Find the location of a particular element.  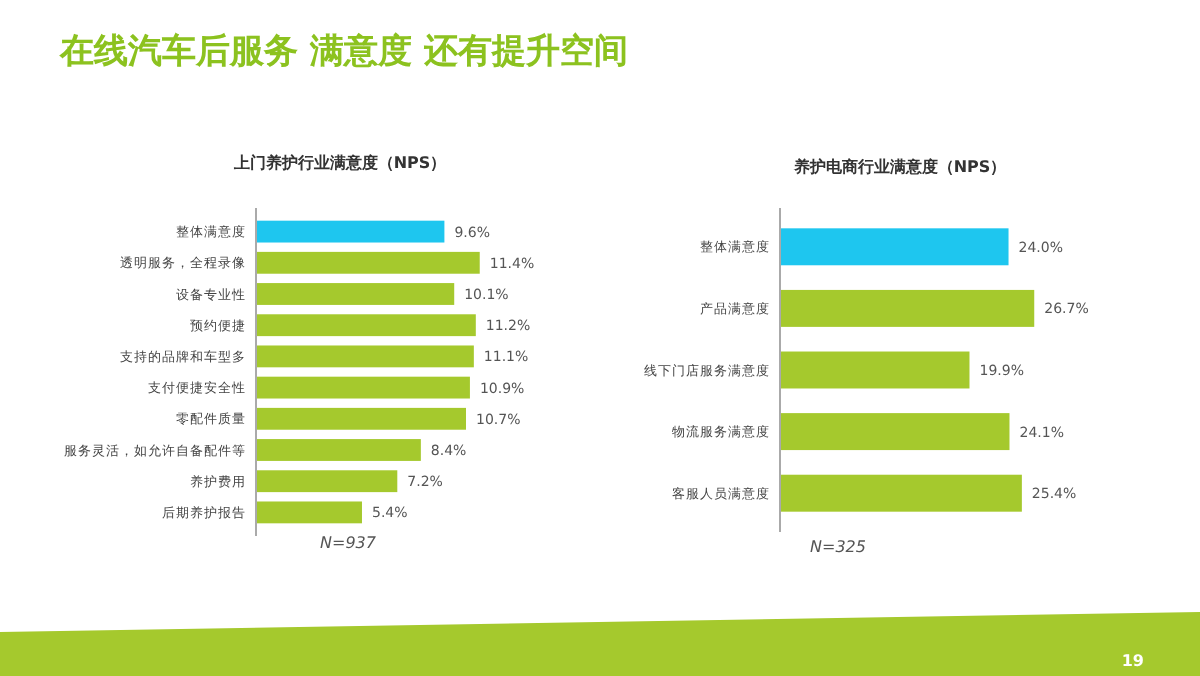

text: N=325 is located at coordinates (838, 547).